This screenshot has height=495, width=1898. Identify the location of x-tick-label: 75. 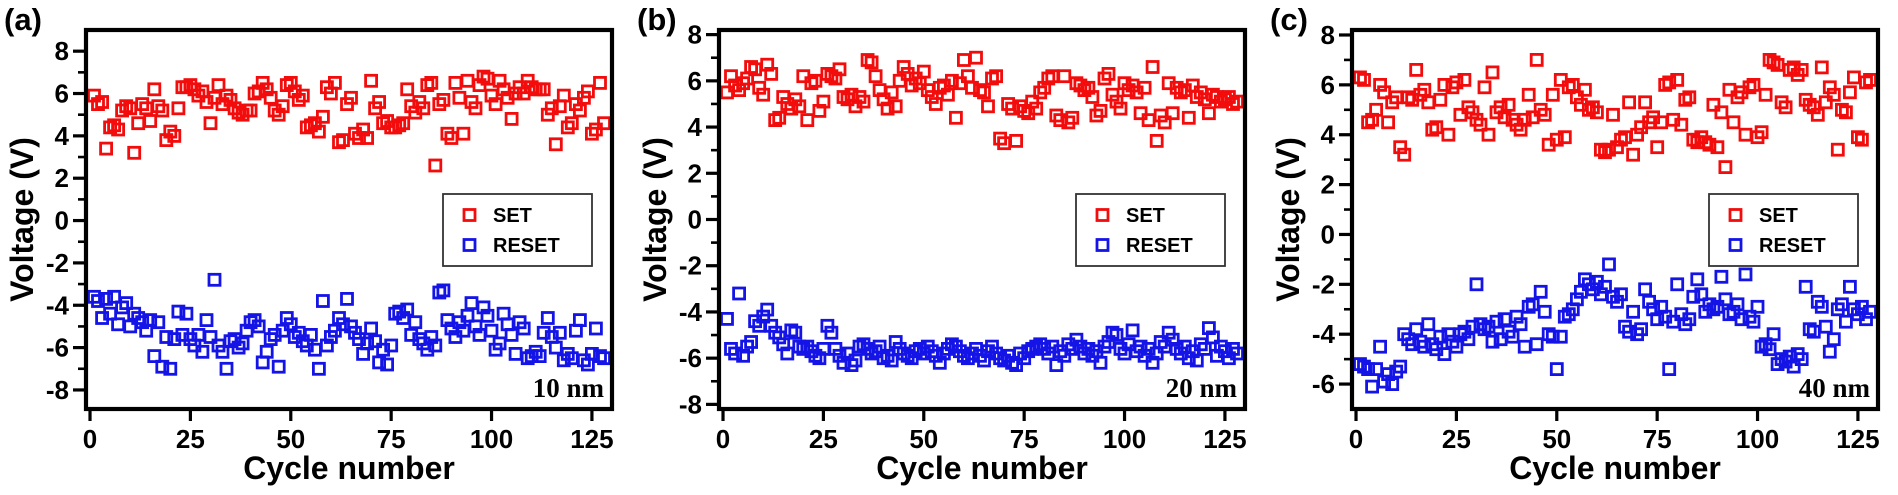
(1024, 439).